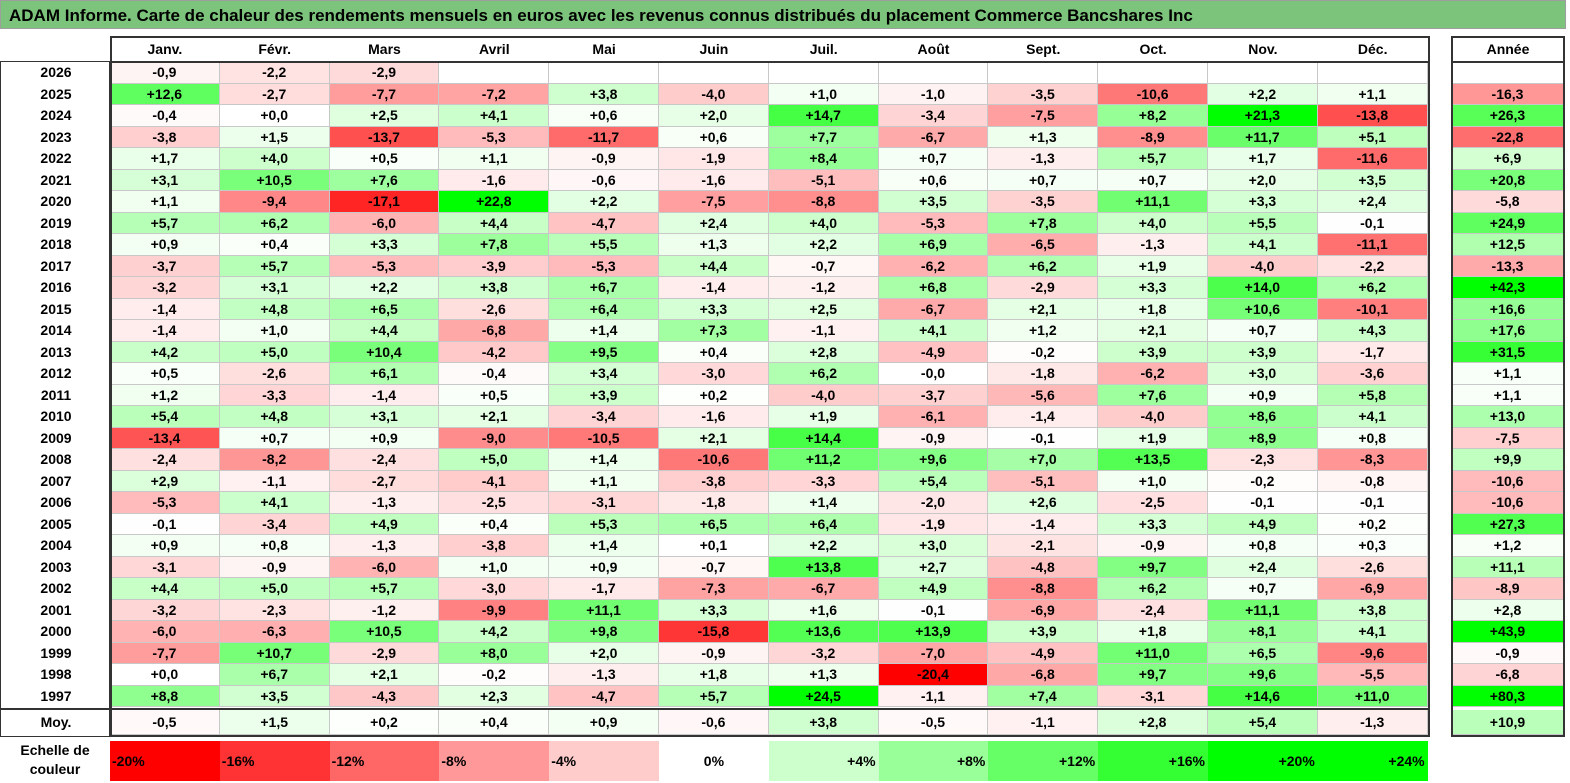 This screenshot has width=1570, height=783. Describe the element at coordinates (714, 503) in the screenshot. I see `heatmap-cell: -1,8` at that location.